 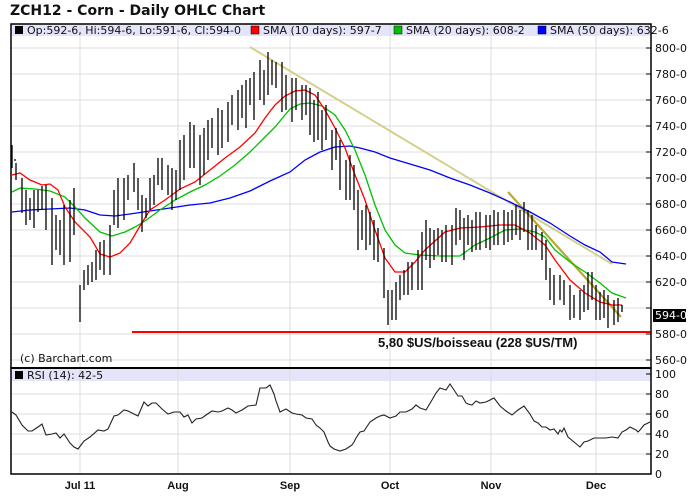 I want to click on svg-text: Nov, so click(x=492, y=486).